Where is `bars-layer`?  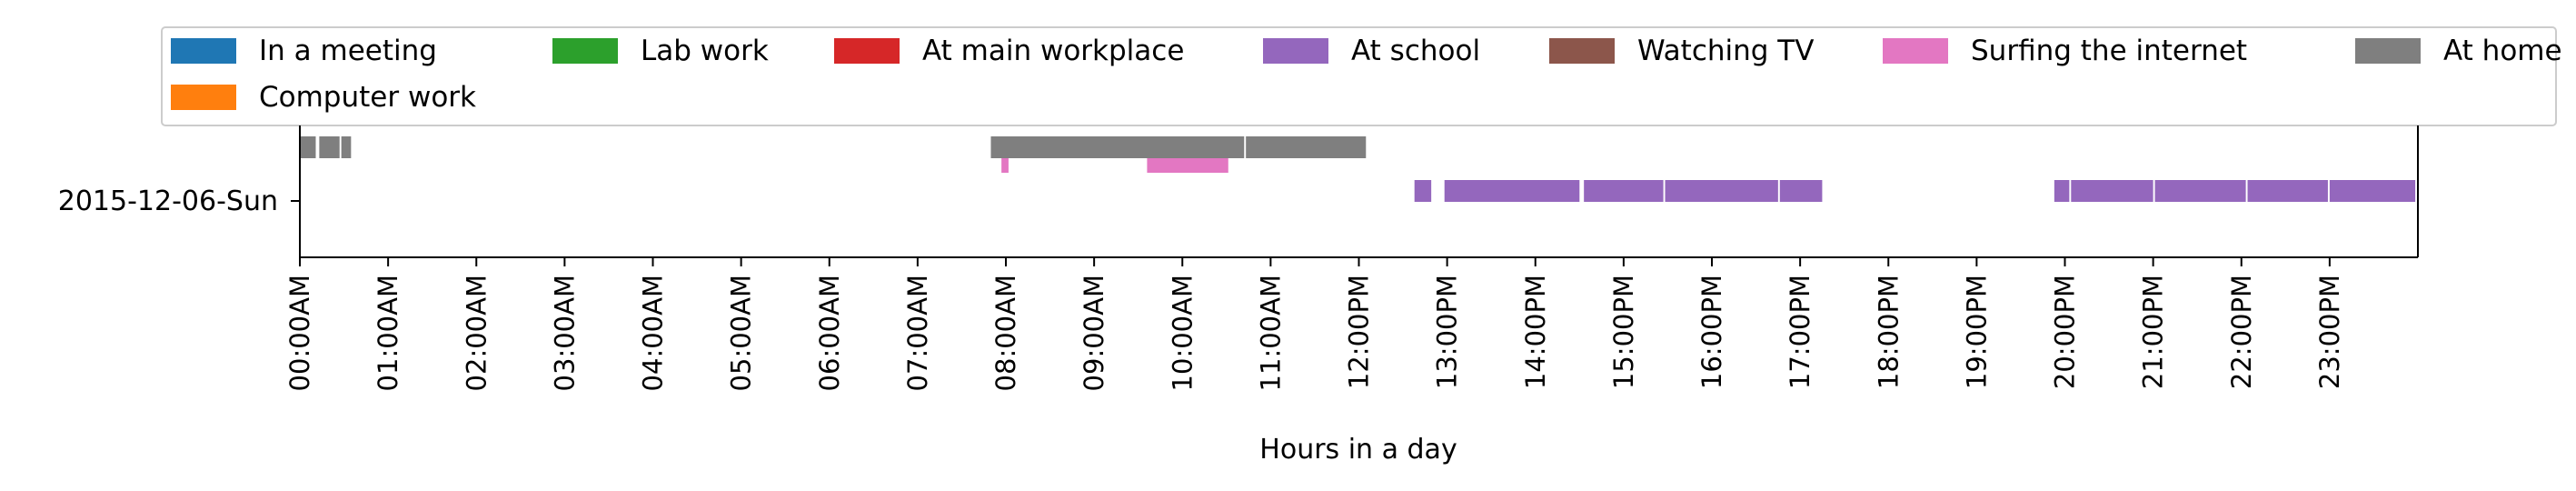 bars-layer is located at coordinates (1358, 169).